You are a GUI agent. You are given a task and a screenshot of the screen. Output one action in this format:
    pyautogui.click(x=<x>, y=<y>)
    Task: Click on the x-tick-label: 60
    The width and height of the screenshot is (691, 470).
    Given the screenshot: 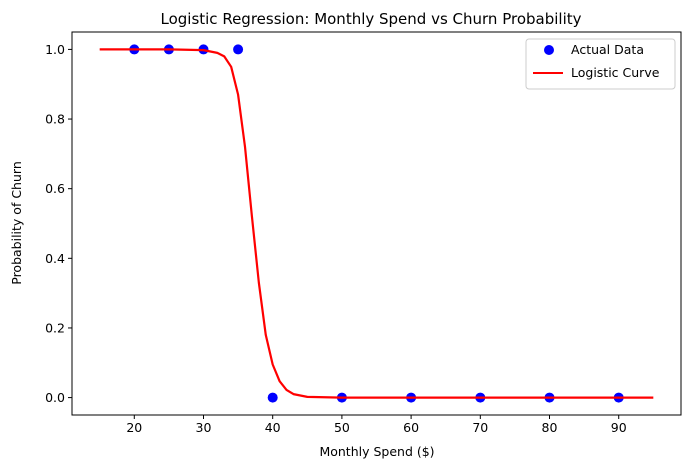 What is the action you would take?
    pyautogui.click(x=411, y=427)
    